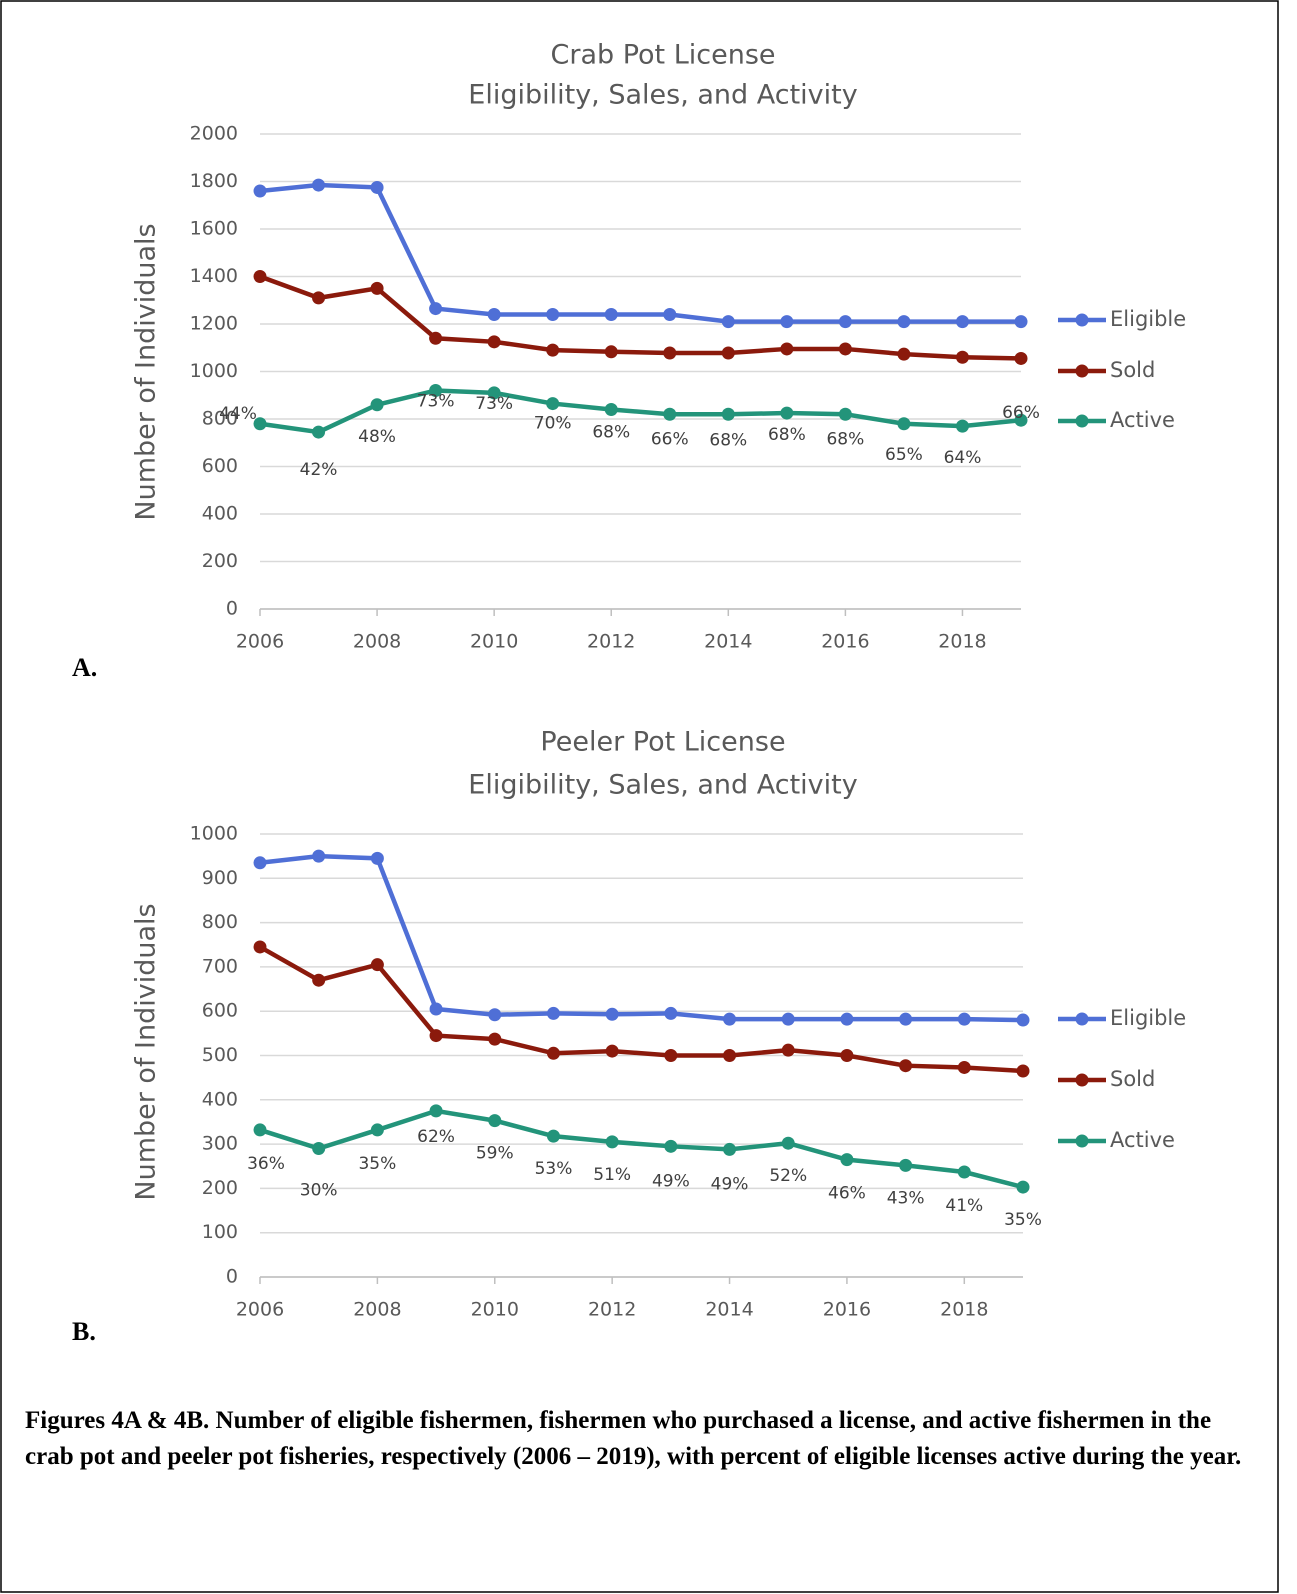 The width and height of the screenshot is (1297, 1594). What do you see at coordinates (728, 642) in the screenshot?
I see `x-tick-label: 2014` at bounding box center [728, 642].